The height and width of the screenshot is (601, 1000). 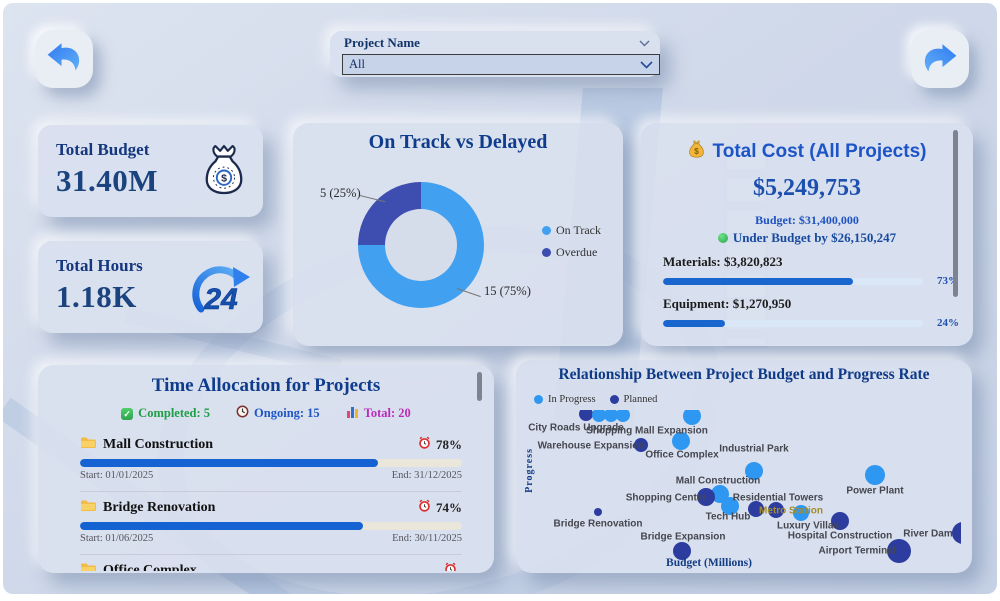 I want to click on time-allocation-stats: ✓ Completed: 5 Ongoing: 15 Total: 20, so click(x=266, y=413).